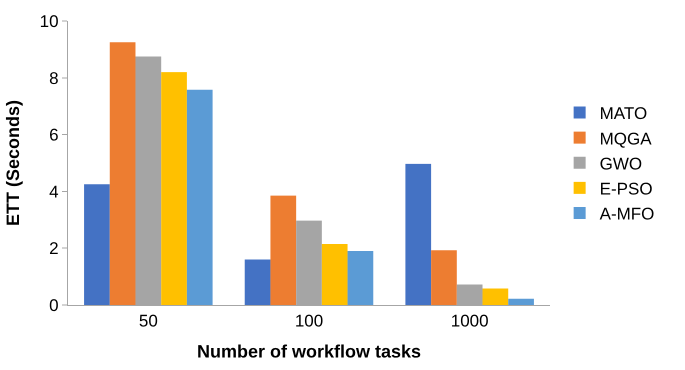 This screenshot has width=685, height=370. I want to click on legend-label: MQGA, so click(626, 138).